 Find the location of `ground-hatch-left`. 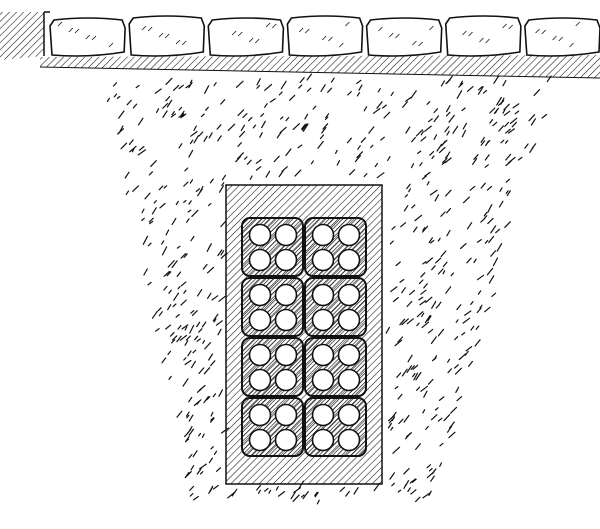

ground-hatch-left is located at coordinates (25, 35).